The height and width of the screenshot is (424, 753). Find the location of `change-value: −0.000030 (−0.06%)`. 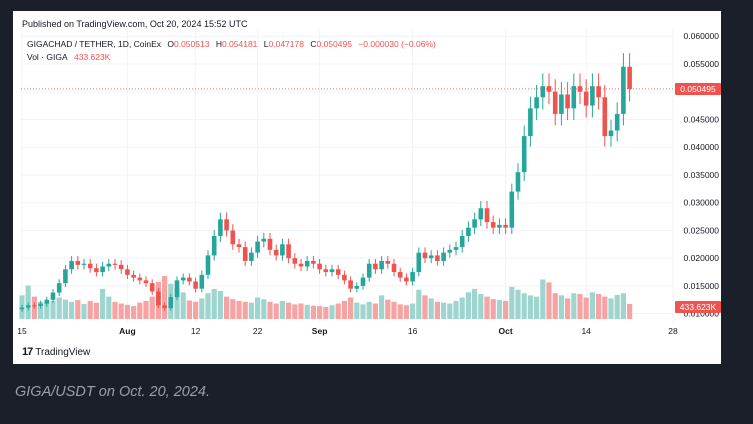

change-value: −0.000030 (−0.06%) is located at coordinates (397, 44).